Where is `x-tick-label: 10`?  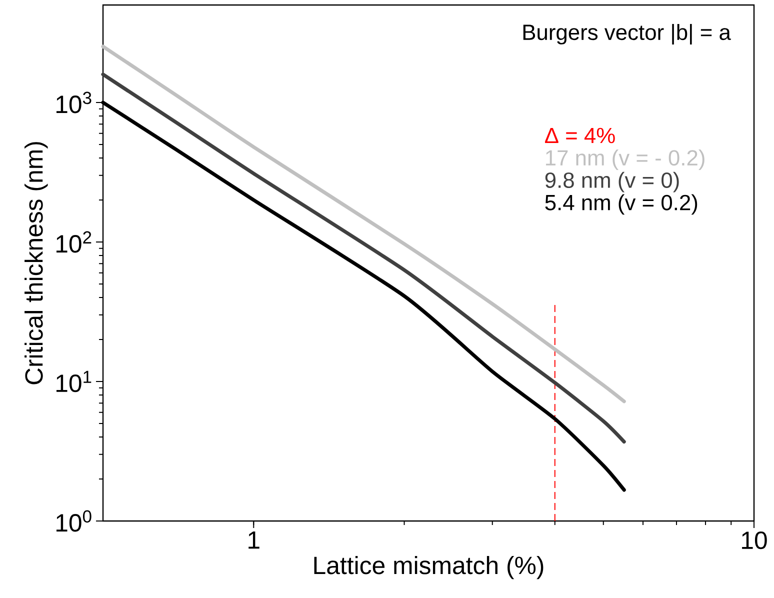 x-tick-label: 10 is located at coordinates (754, 540).